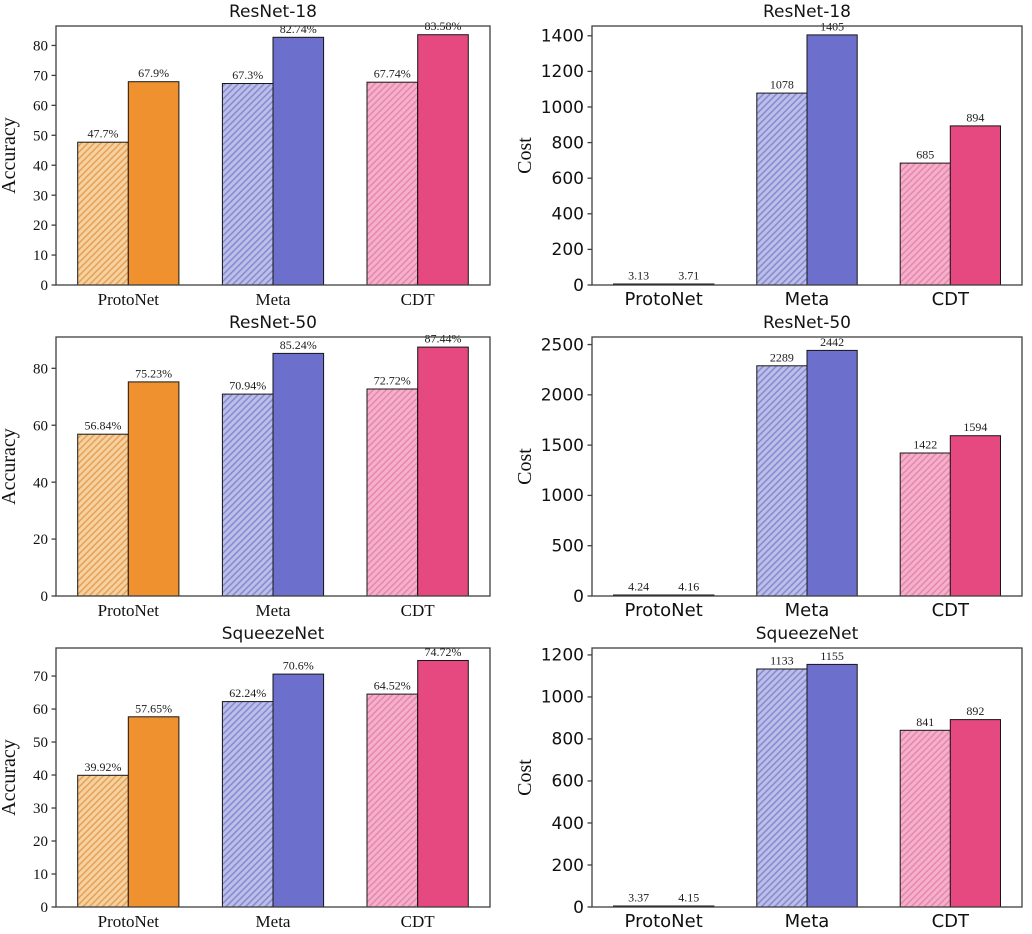  What do you see at coordinates (568, 824) in the screenshot?
I see `y-tick-label: 400` at bounding box center [568, 824].